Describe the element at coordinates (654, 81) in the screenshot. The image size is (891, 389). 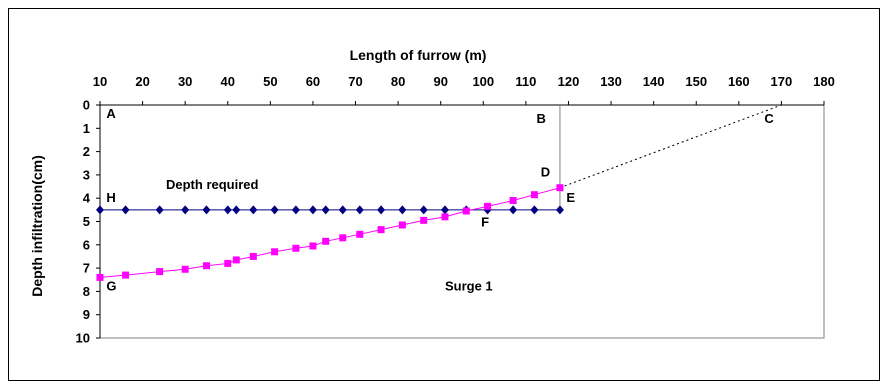
I see `x-tick-label: 140` at that location.